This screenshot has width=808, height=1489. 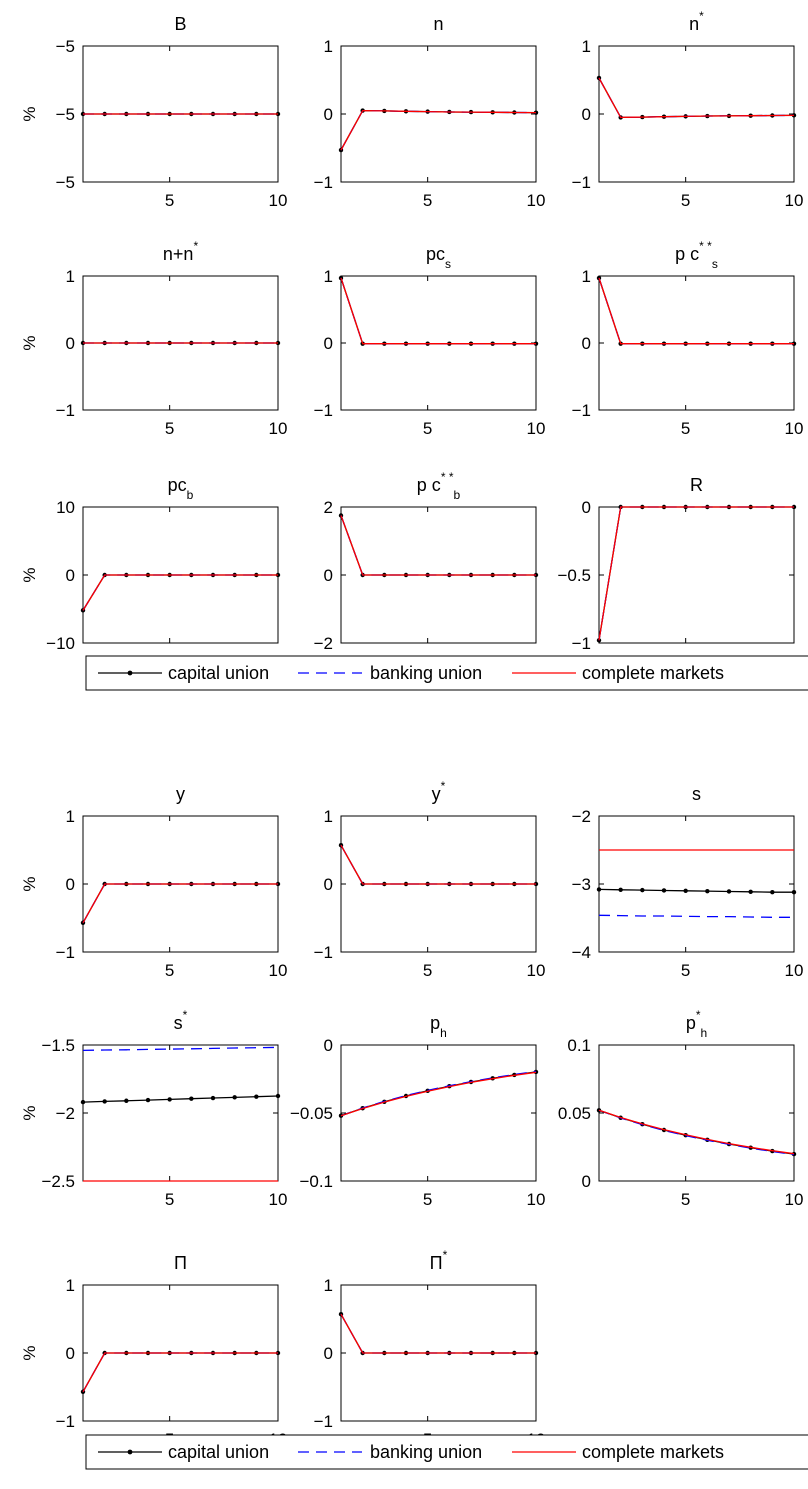 I want to click on title-subscript: b, so click(x=190, y=495).